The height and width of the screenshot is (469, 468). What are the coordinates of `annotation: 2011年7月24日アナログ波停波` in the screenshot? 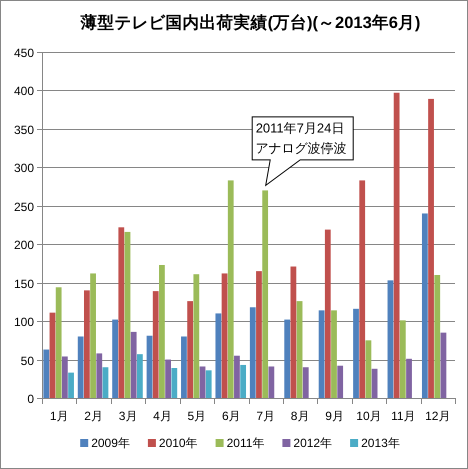 It's located at (301, 138).